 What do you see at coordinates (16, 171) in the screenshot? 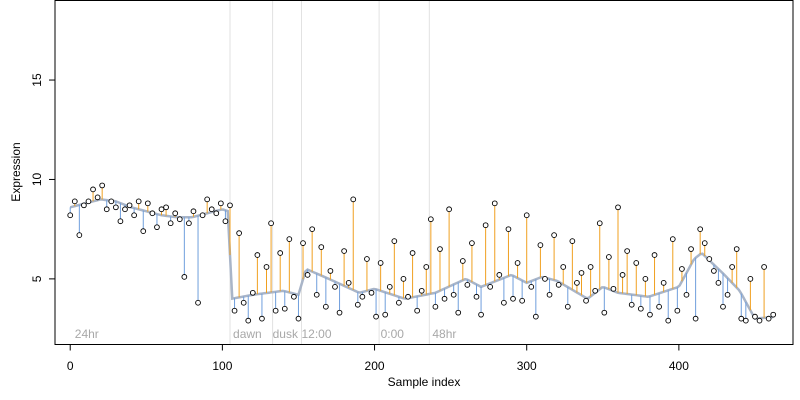
I see `y-axis-label: Expression` at bounding box center [16, 171].